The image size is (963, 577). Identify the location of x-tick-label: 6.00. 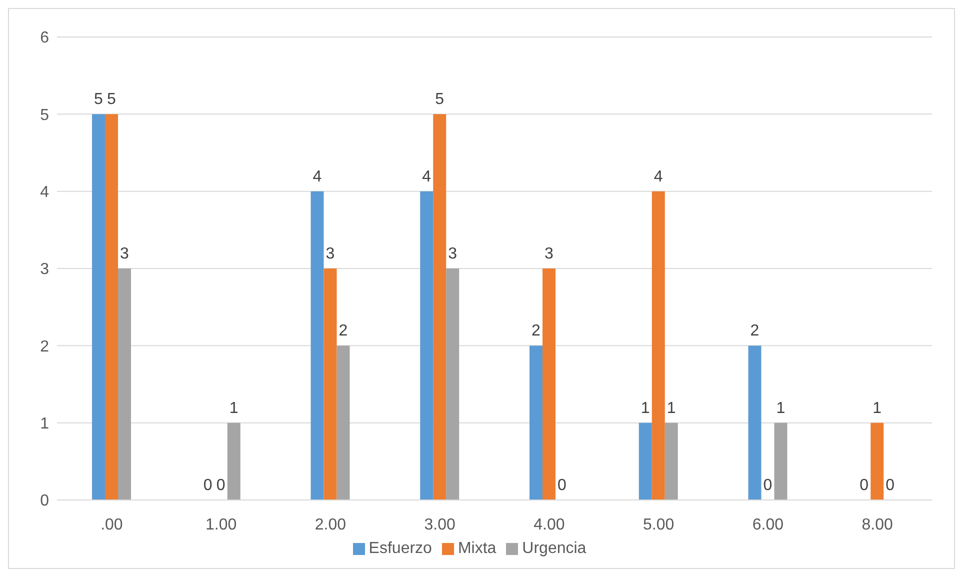
(768, 525).